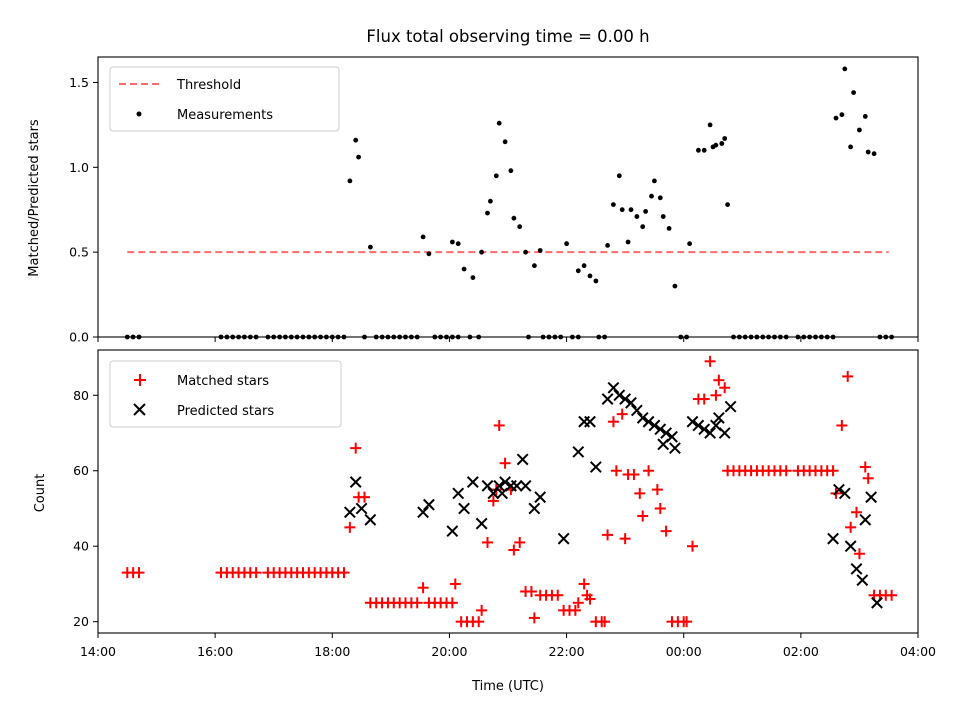  I want to click on legend-label-matched: Matched stars, so click(223, 381).